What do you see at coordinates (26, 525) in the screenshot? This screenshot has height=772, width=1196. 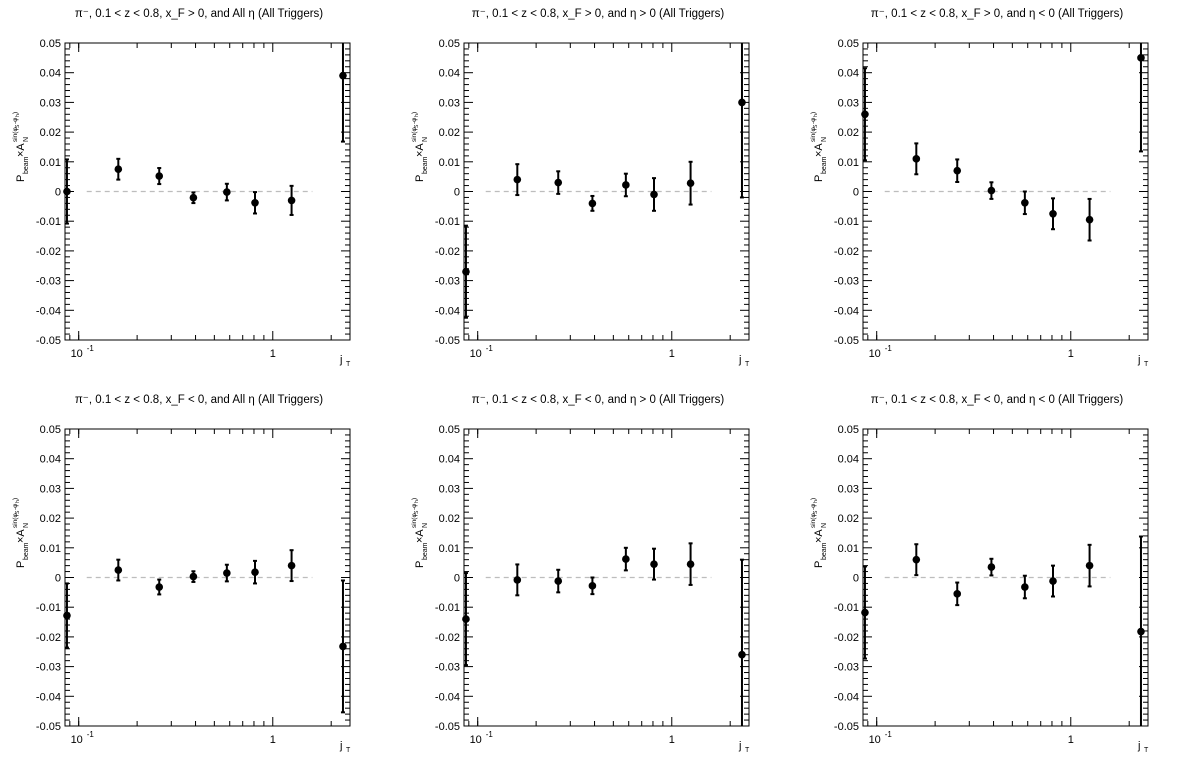 I see `y-axis-title-part: N` at bounding box center [26, 525].